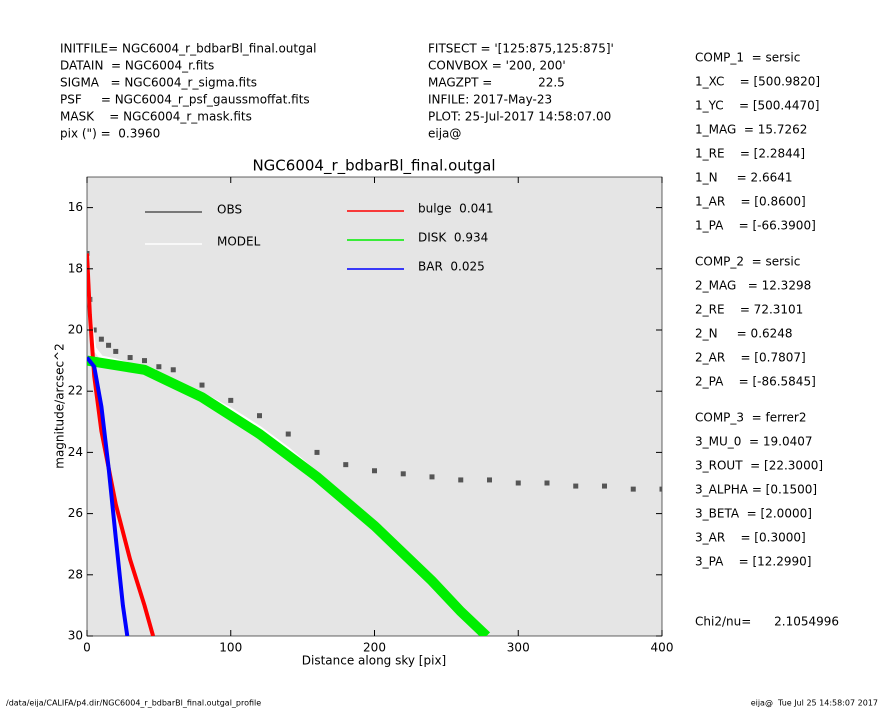 Image resolution: width=885 pixels, height=708 pixels. Describe the element at coordinates (156, 117) in the screenshot. I see `header-line: MASK = NGC6004_r_mask.fits` at that location.